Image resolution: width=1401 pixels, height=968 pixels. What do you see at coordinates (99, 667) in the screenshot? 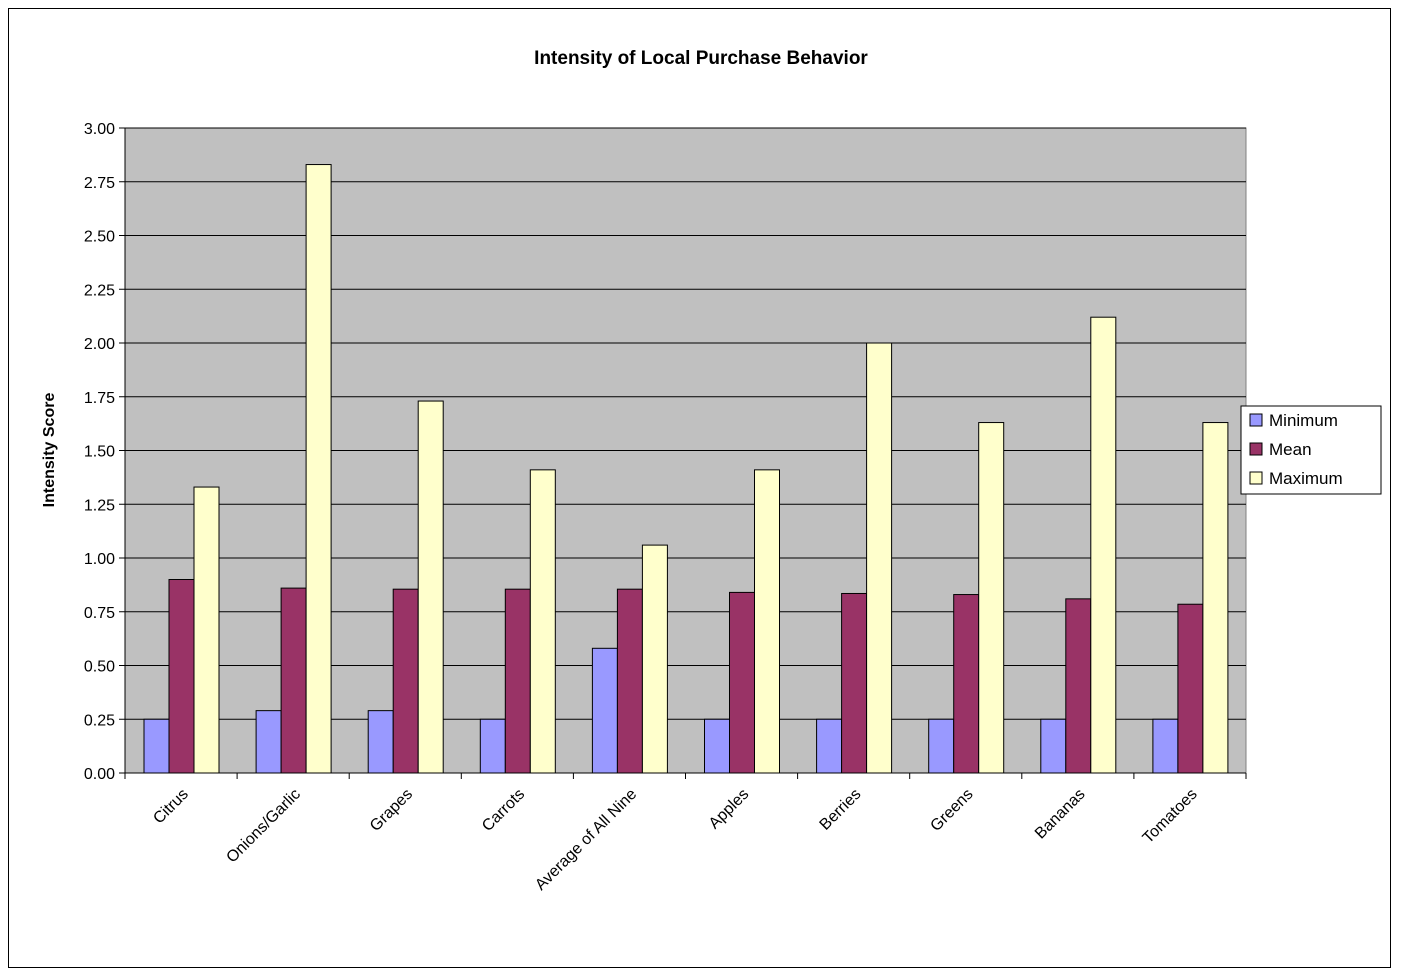
I see `y-tick-label: 0.50` at bounding box center [99, 667].